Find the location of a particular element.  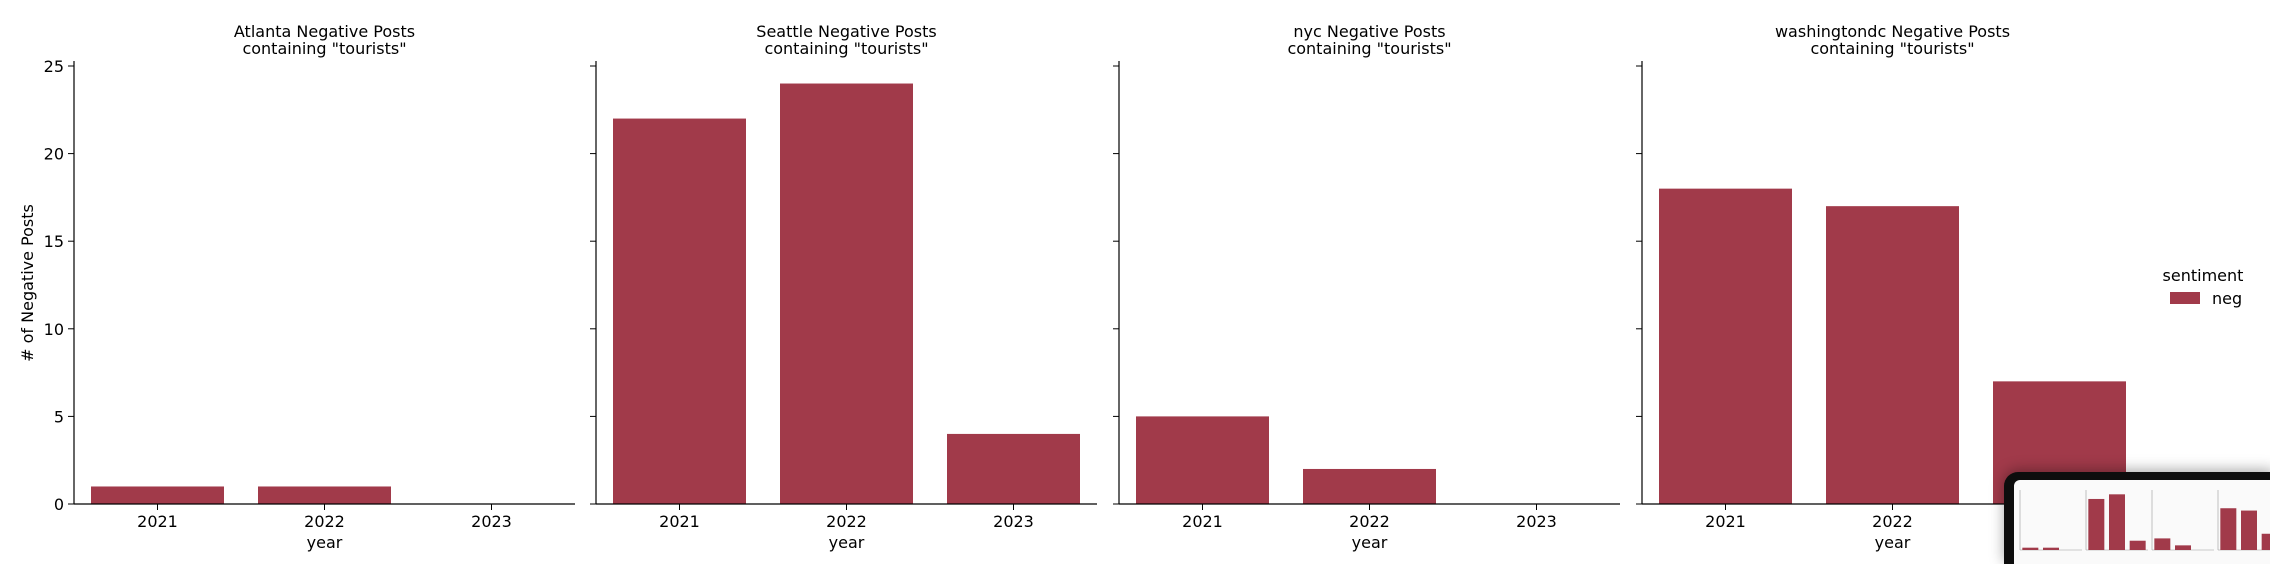

y-tick-label: 5 is located at coordinates (59, 416).